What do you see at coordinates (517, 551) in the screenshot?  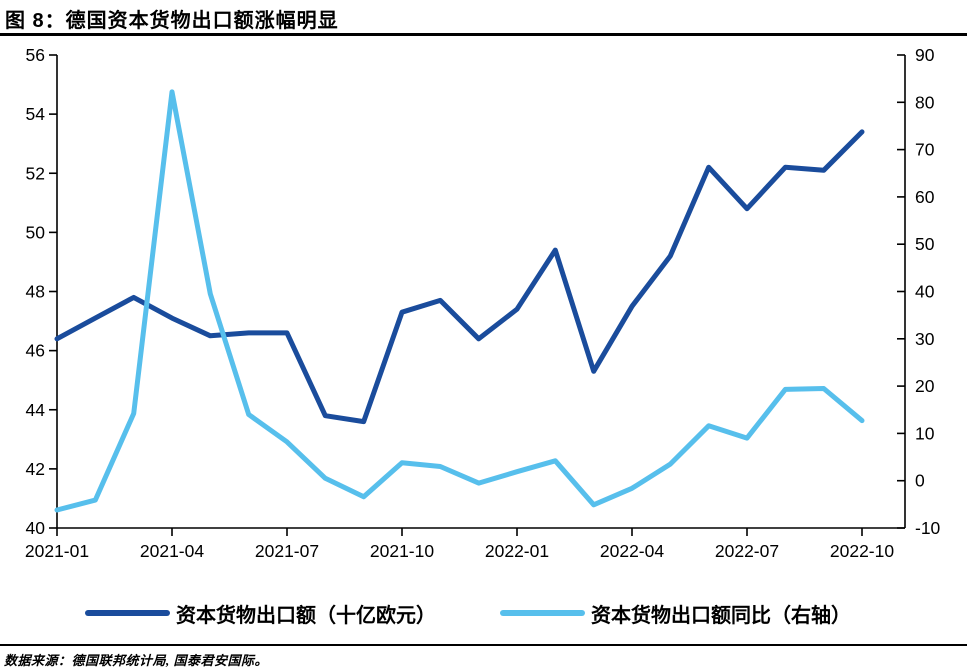 I see `x-axis-tick-label: 2022-01` at bounding box center [517, 551].